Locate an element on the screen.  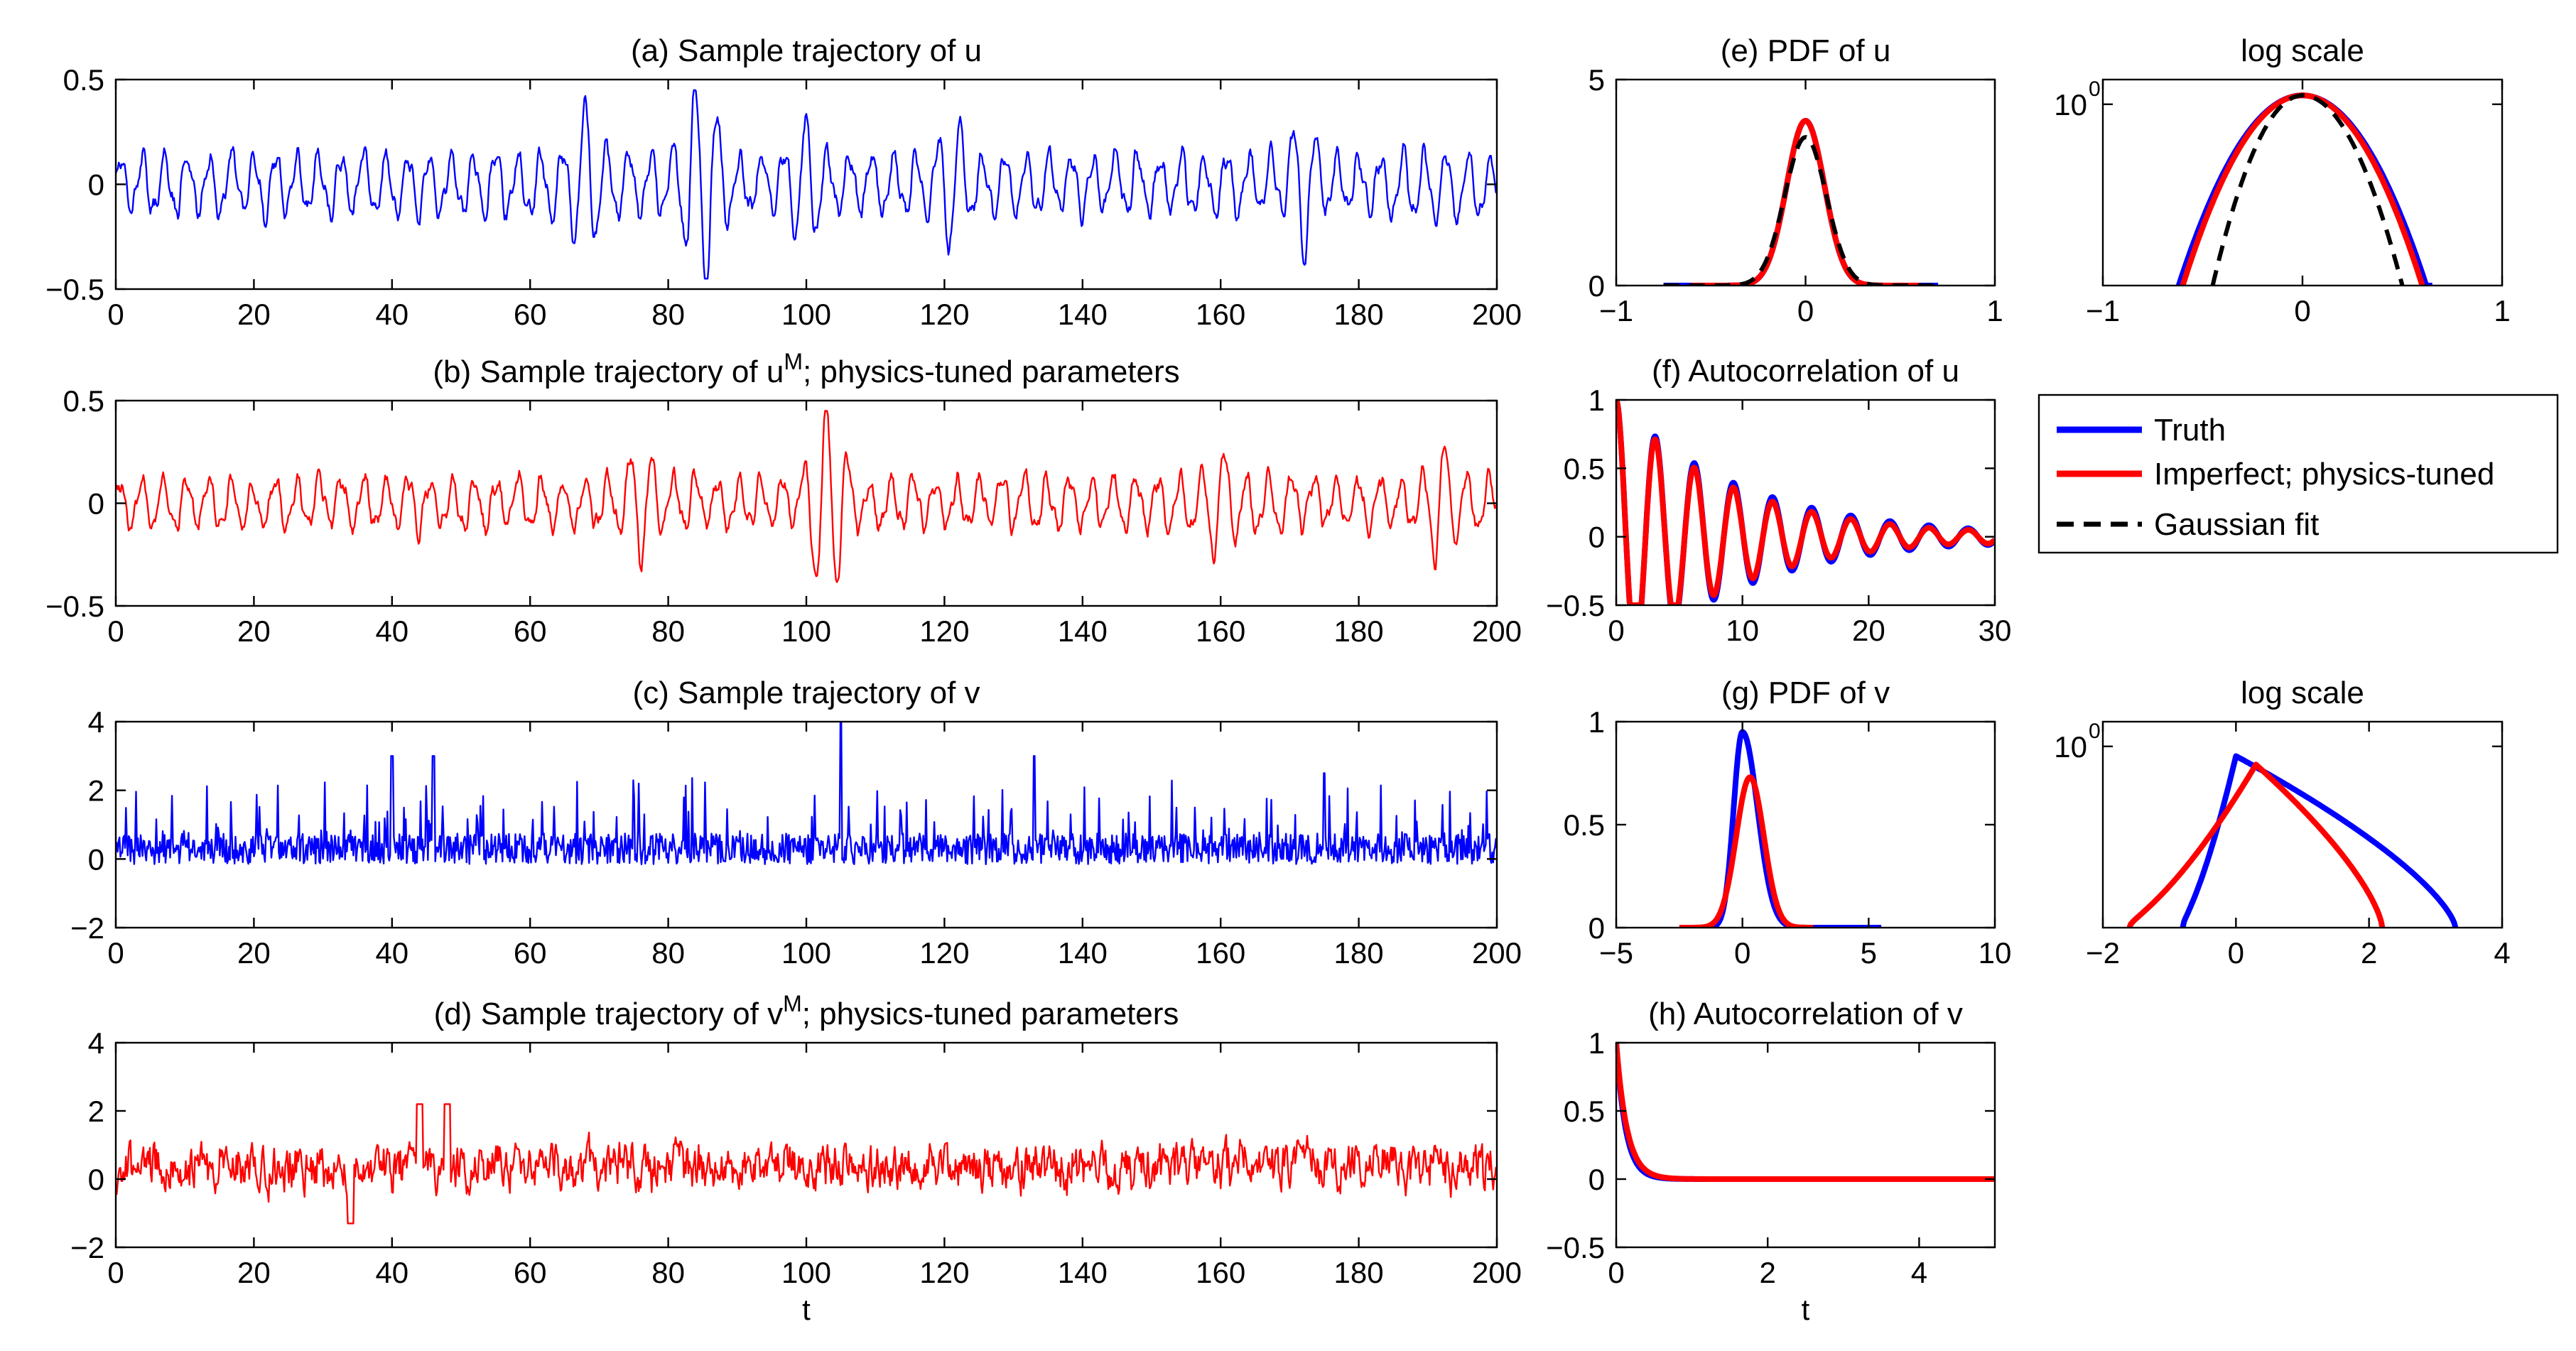
title-g_log: log scale is located at coordinates (2302, 693).